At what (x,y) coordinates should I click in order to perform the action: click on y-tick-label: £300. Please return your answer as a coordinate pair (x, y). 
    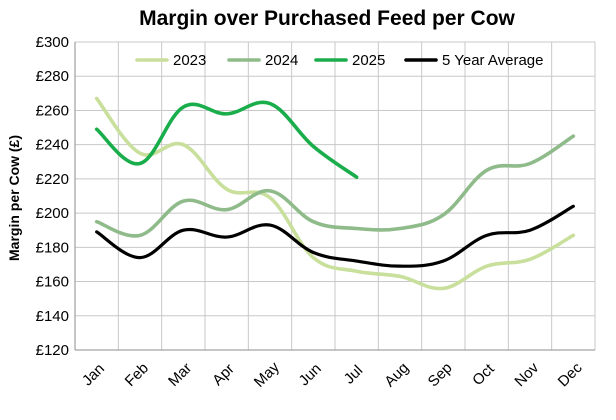
    Looking at the image, I should click on (52, 42).